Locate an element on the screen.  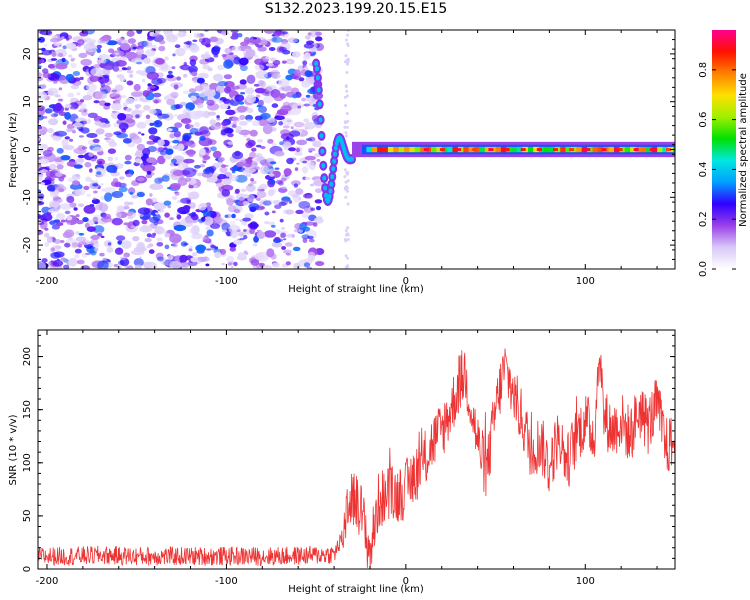
signal-band-peak is located at coordinates (588, 149).